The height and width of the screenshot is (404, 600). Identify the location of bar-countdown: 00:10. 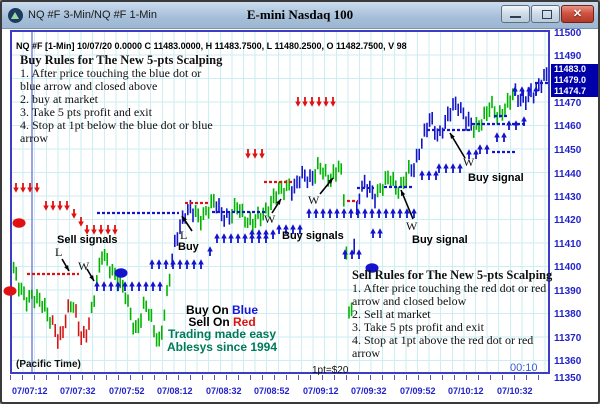
(524, 368).